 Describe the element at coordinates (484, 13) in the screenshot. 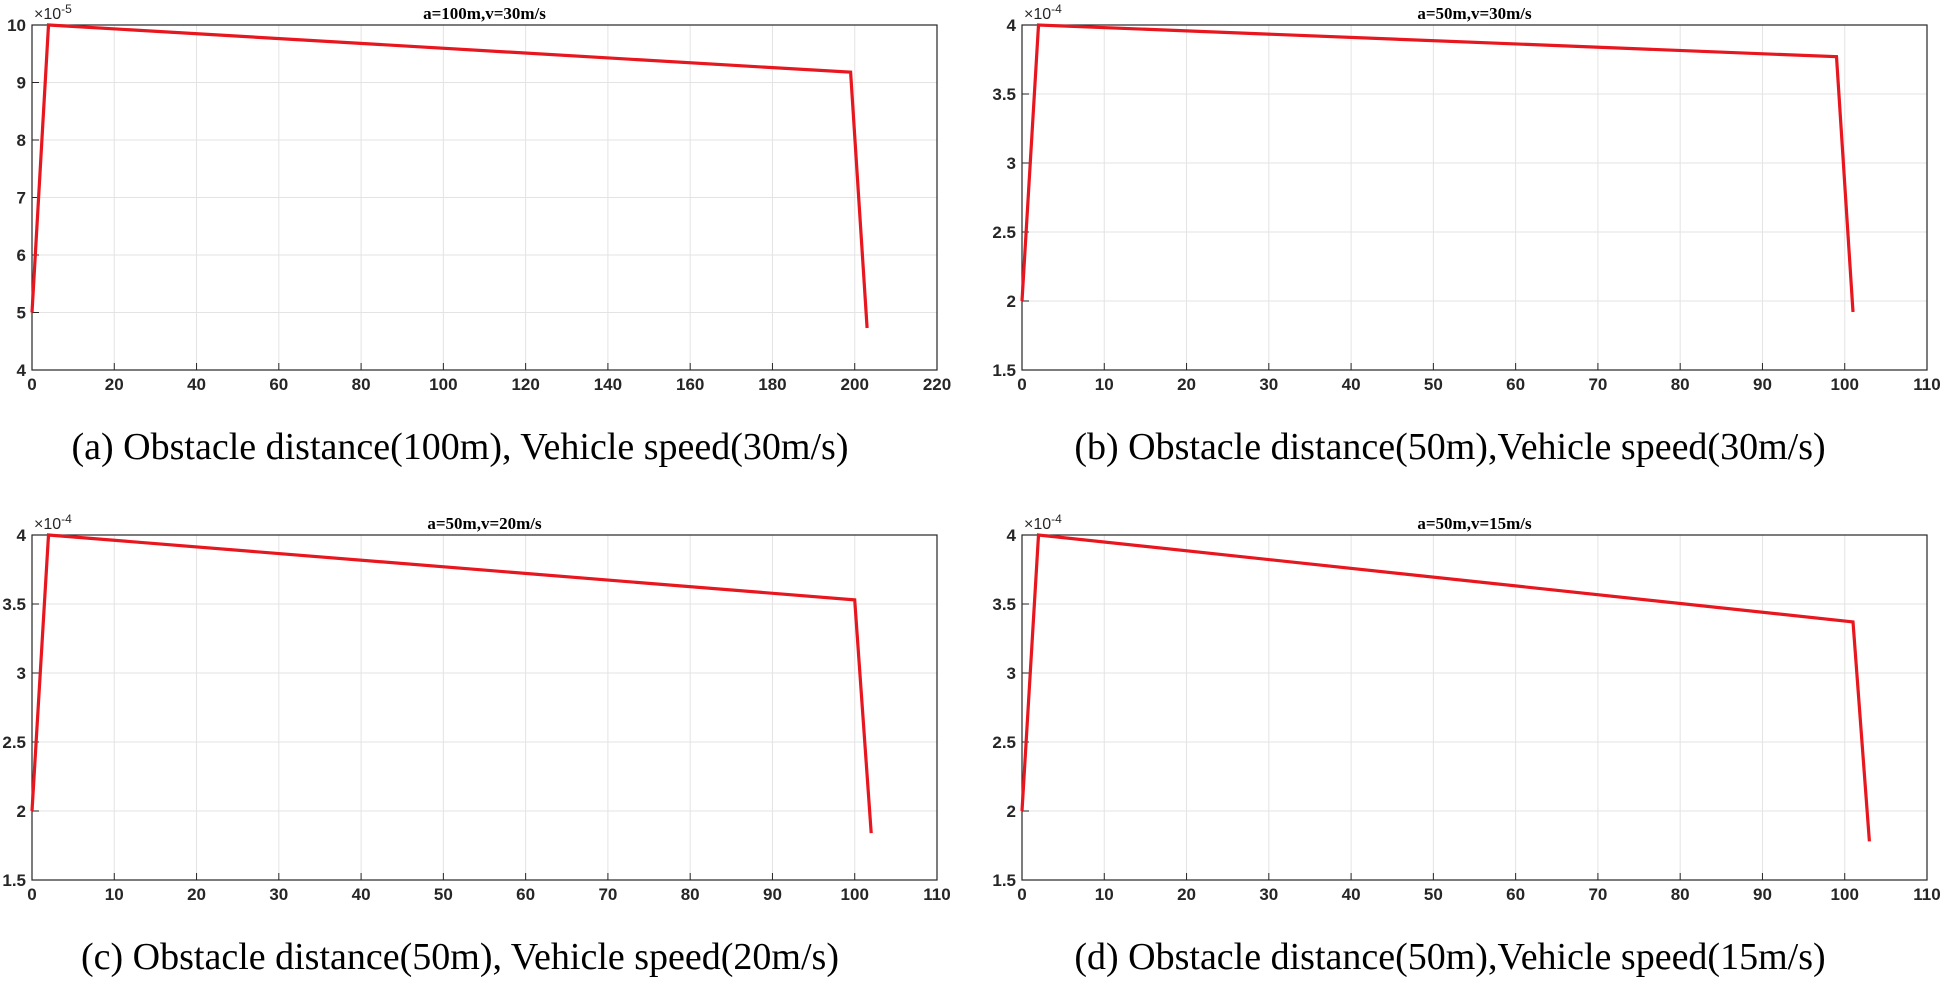

I see `chart-title: a=100m,v=30m/s` at that location.